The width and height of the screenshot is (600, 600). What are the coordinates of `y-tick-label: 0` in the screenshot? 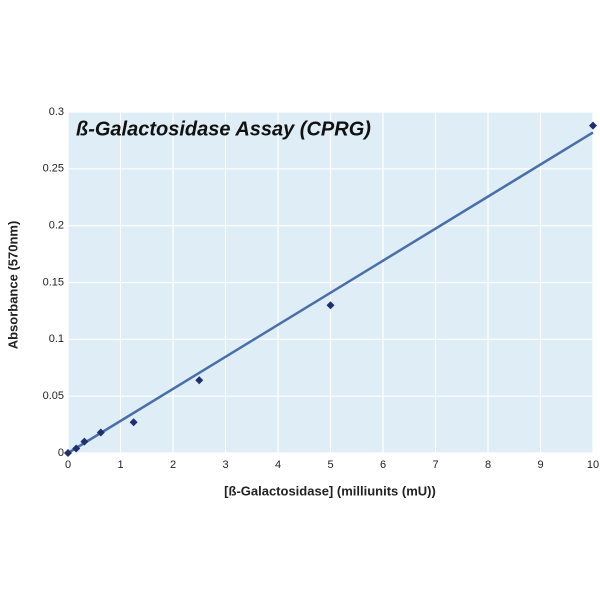 It's located at (61, 453).